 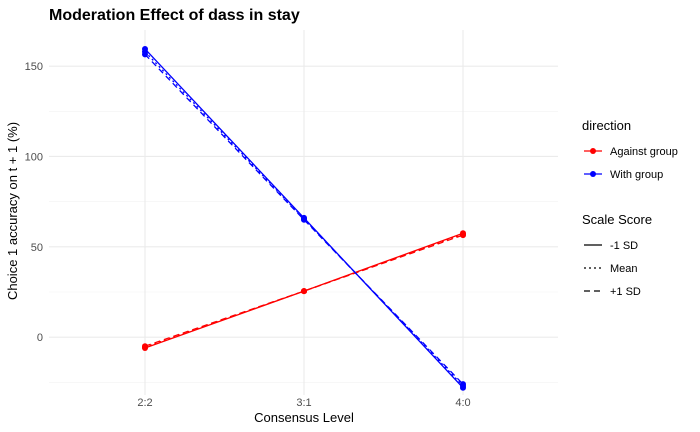 What do you see at coordinates (606, 125) in the screenshot?
I see `legend-title: direction` at bounding box center [606, 125].